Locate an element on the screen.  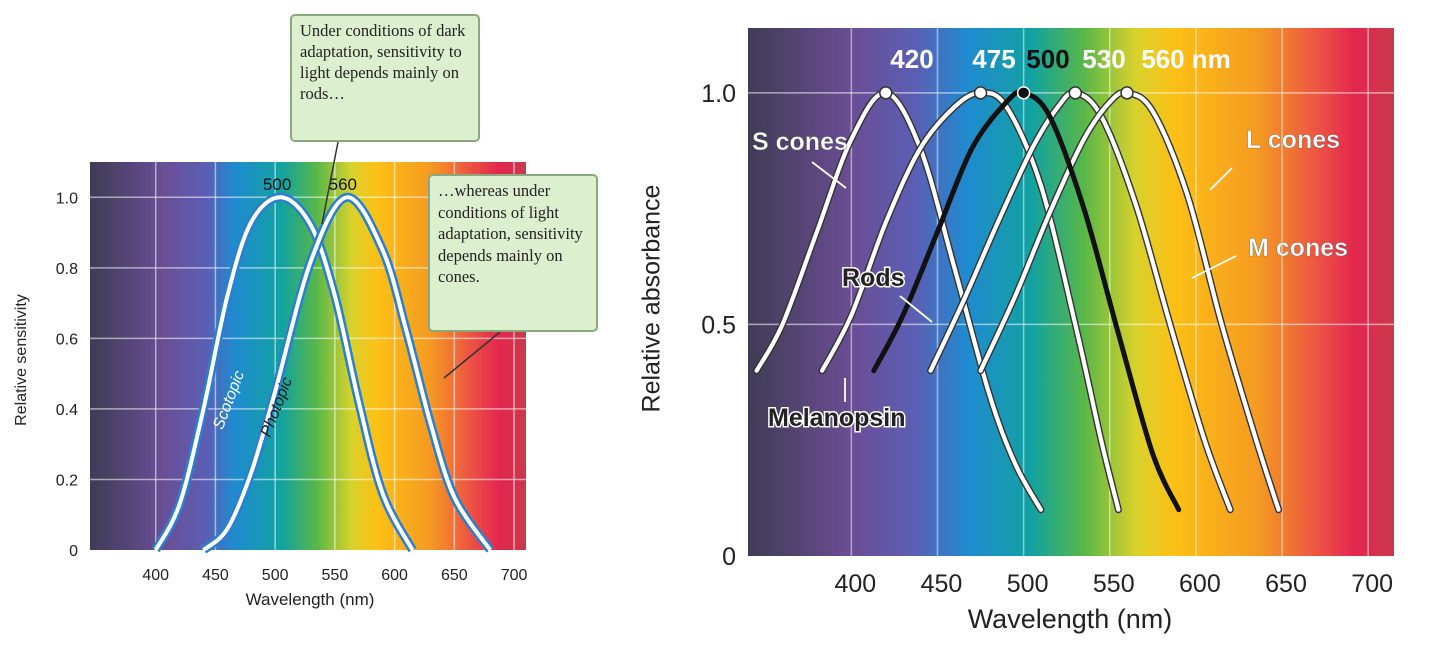
right-melanopsin-peak-marker is located at coordinates (980, 93).